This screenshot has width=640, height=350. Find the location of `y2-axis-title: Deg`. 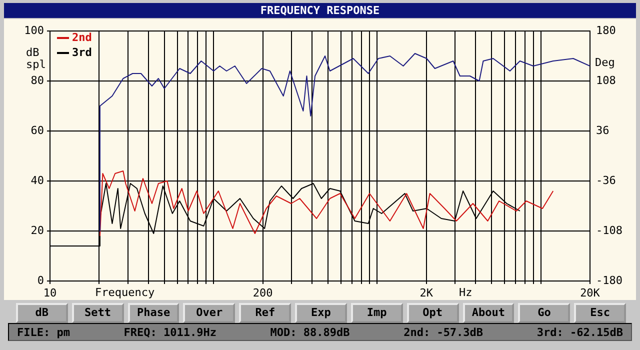

y2-axis-title: Deg is located at coordinates (605, 62).